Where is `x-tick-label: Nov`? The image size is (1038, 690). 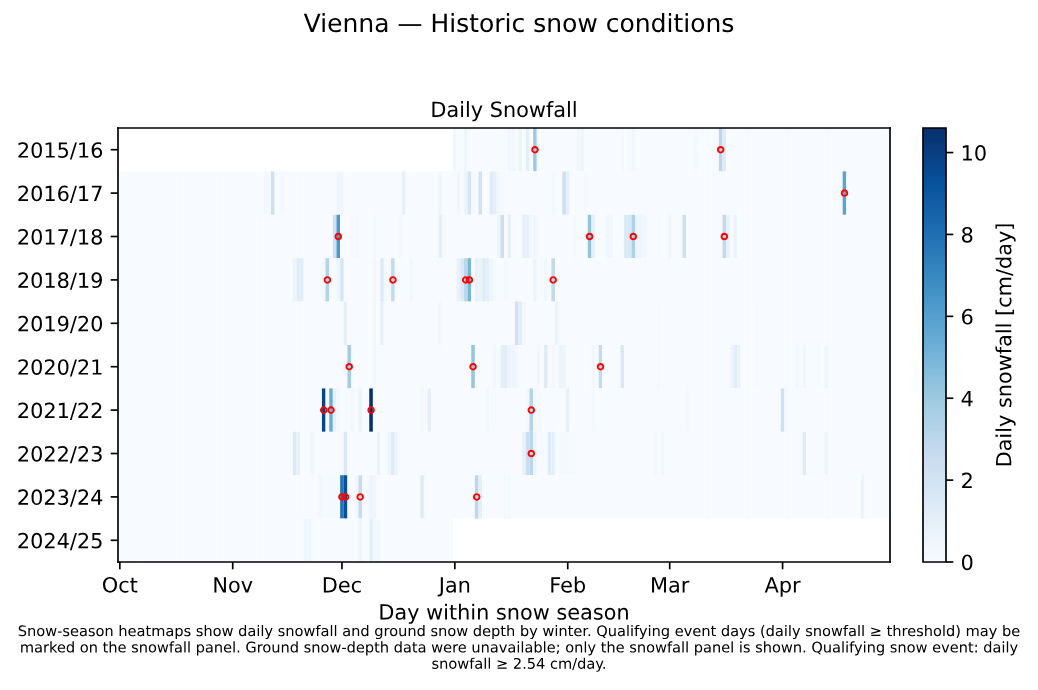
x-tick-label: Nov is located at coordinates (233, 585).